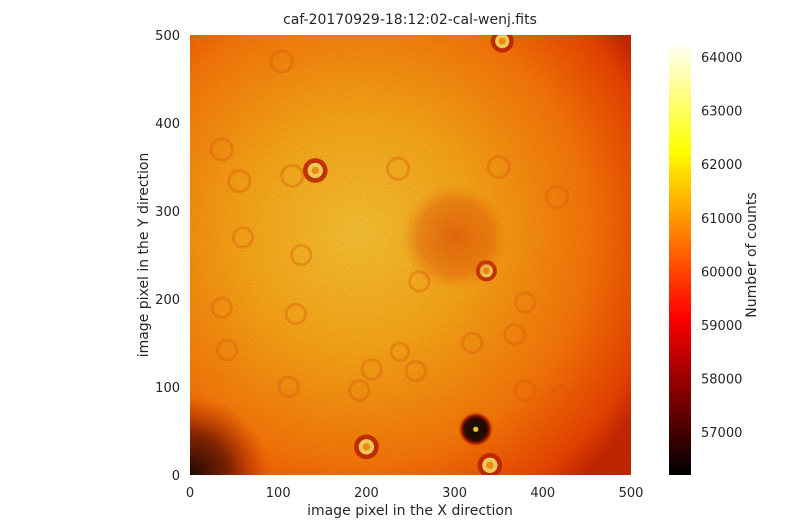 Image resolution: width=800 pixels, height=531 pixels. I want to click on x-tick-label: 500, so click(631, 493).